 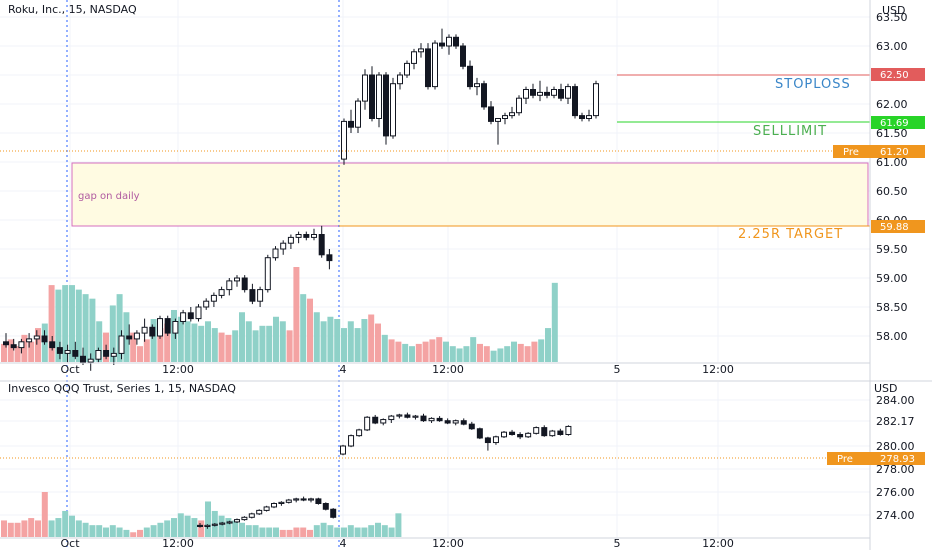 I want to click on selllimit-price-tag: 61.69, so click(x=898, y=122).